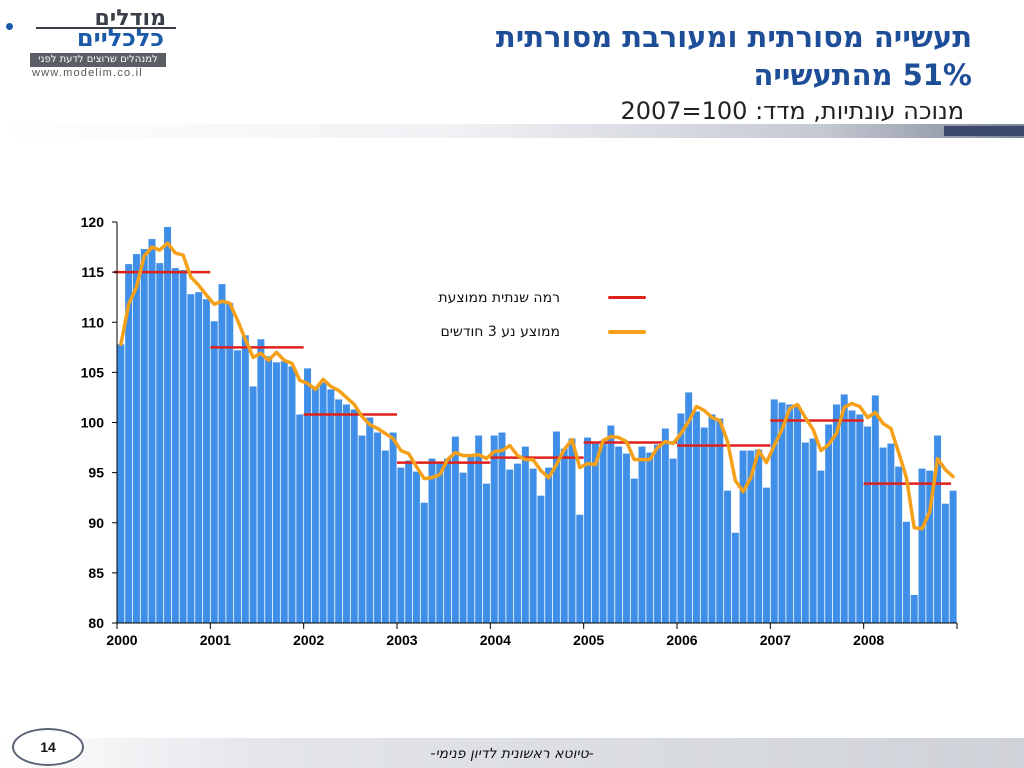 Image resolution: width=1024 pixels, height=768 pixels. Describe the element at coordinates (48, 747) in the screenshot. I see `page-number: 14` at that location.